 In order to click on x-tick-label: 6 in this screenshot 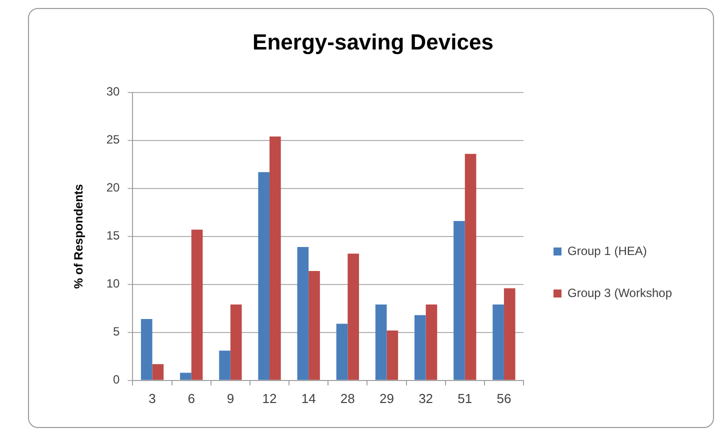, I will do `click(191, 398)`.